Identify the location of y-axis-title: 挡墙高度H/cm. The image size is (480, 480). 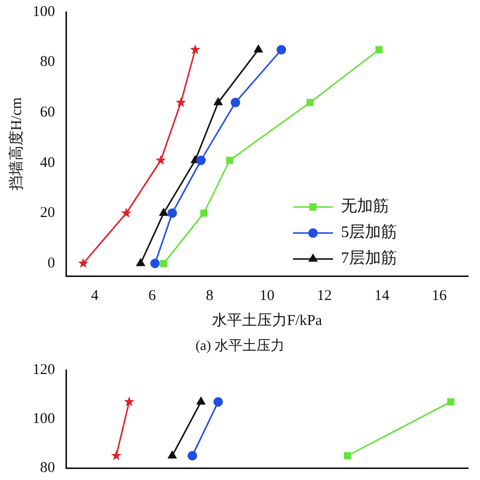
(16, 144).